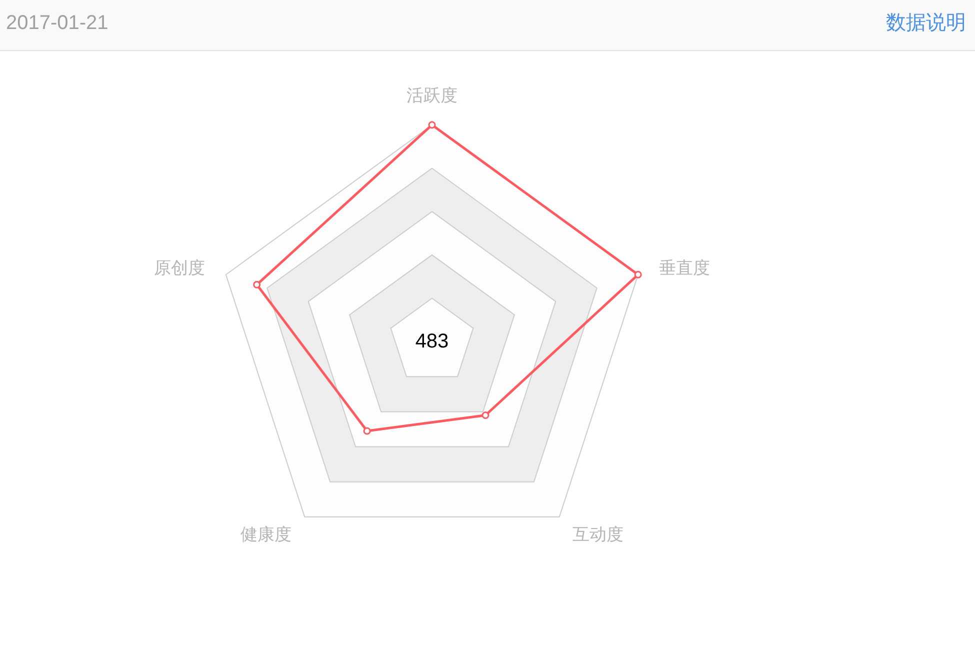 The image size is (975, 646). I want to click on chart-title: 2017-01-21, so click(57, 23).